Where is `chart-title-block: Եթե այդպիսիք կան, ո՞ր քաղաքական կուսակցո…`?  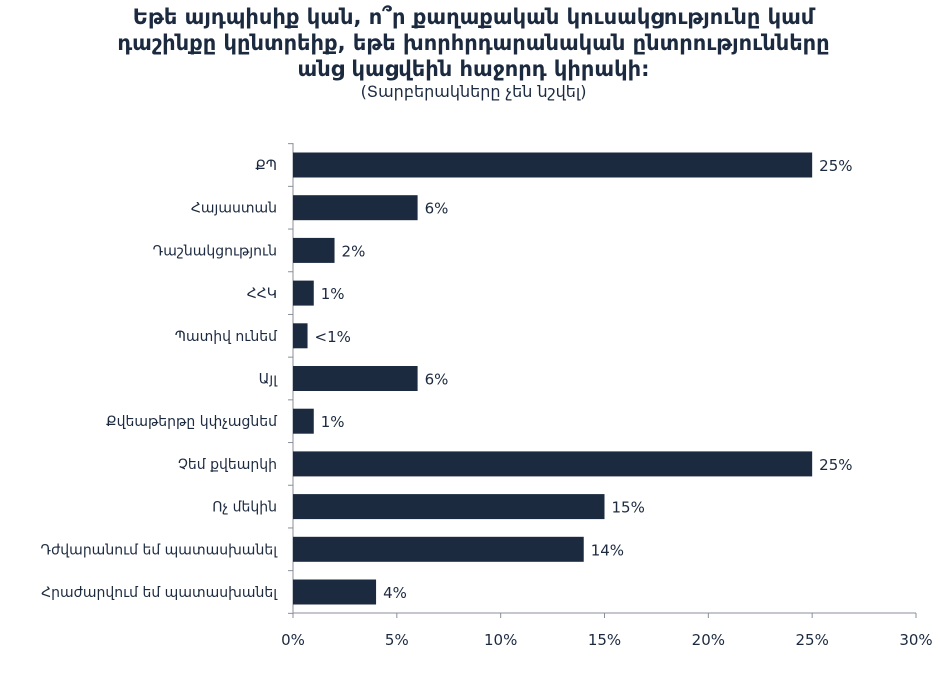 chart-title-block: Եթե այդպիսիք կան, ո՞ր քաղաքական կուսակցո… is located at coordinates (473, 53).